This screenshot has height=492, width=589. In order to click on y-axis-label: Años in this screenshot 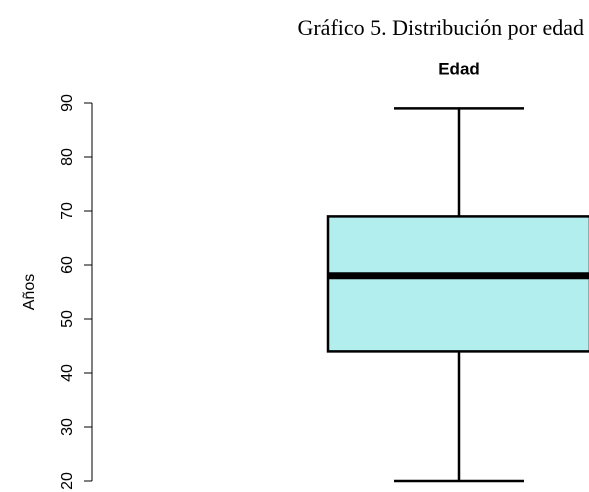, I will do `click(29, 292)`.